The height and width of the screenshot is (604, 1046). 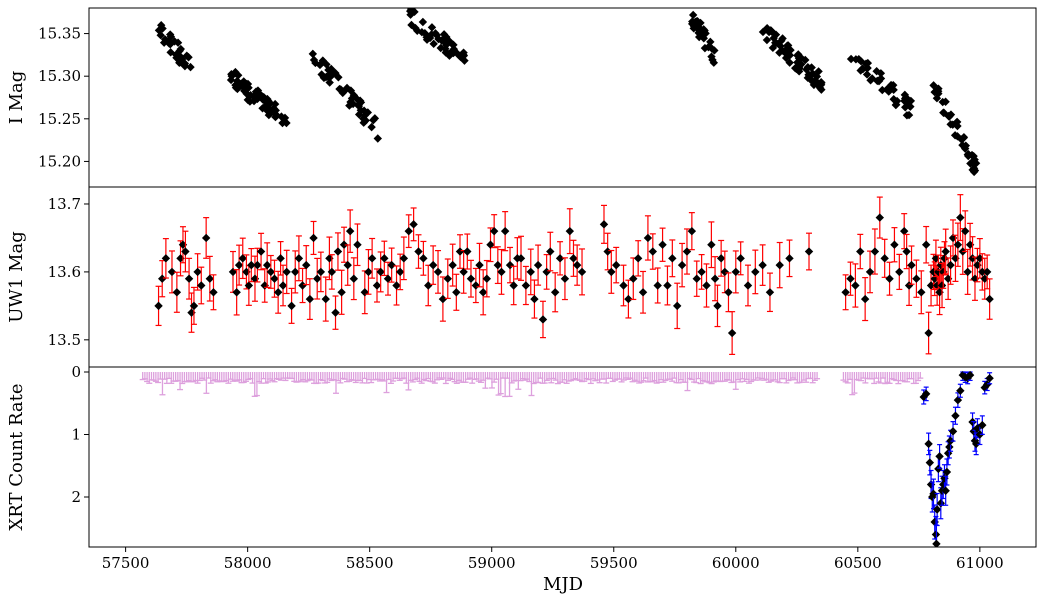 What do you see at coordinates (59, 76) in the screenshot?
I see `y-tick-label: 15.30` at bounding box center [59, 76].